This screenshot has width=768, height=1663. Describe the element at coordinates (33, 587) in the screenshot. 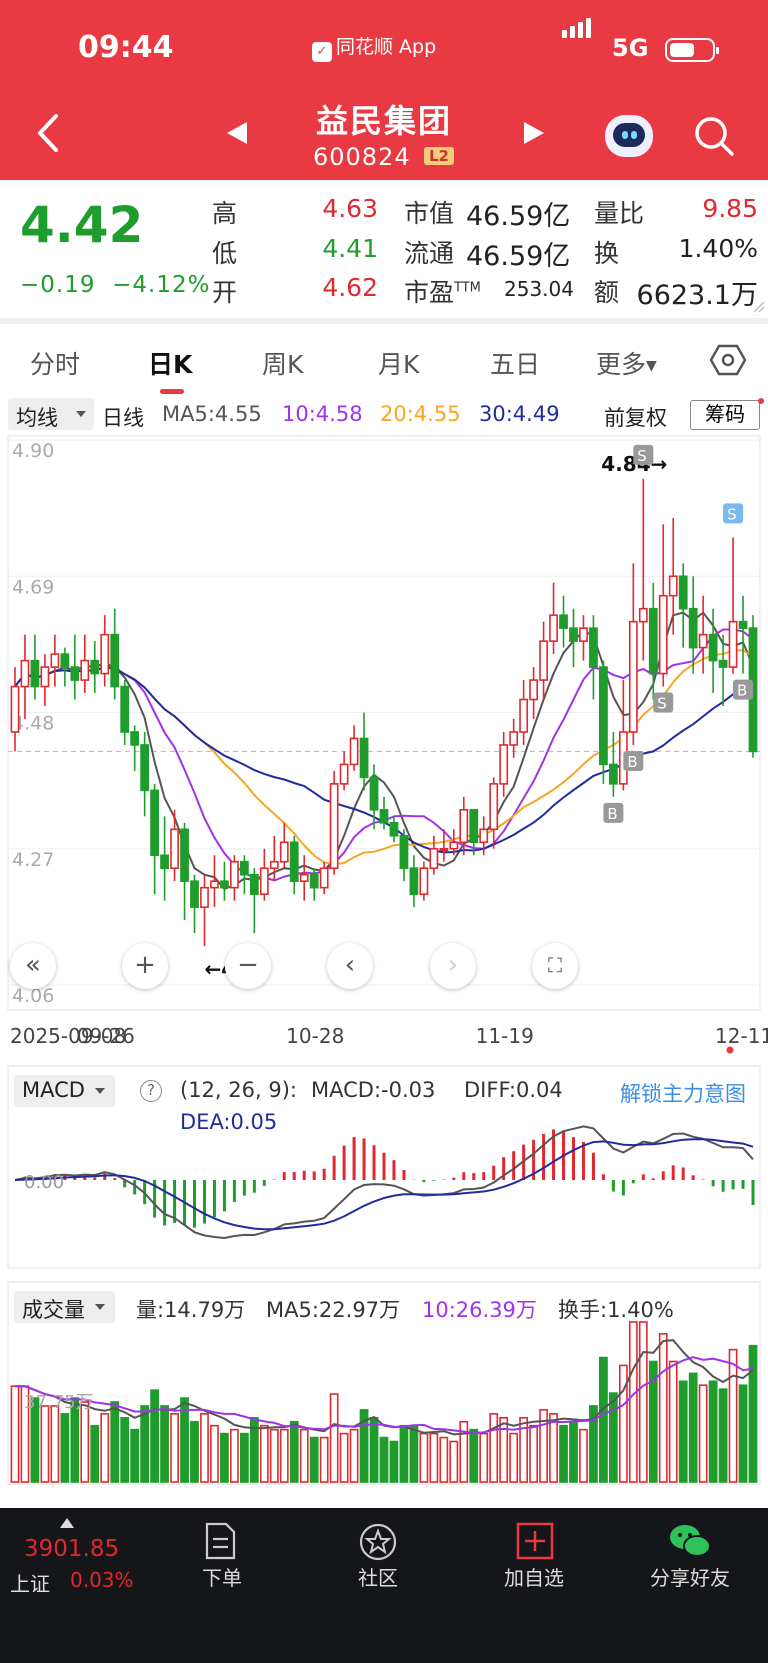

I see `y-tick-label: 4.69` at that location.